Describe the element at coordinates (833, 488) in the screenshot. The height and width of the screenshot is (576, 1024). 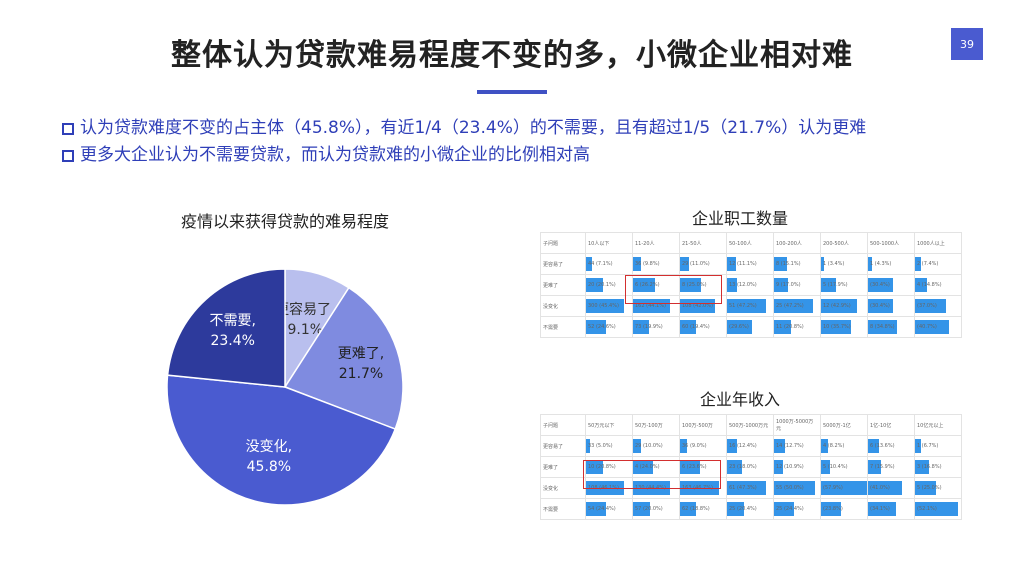
I see `cell-value: (57.9%)` at that location.